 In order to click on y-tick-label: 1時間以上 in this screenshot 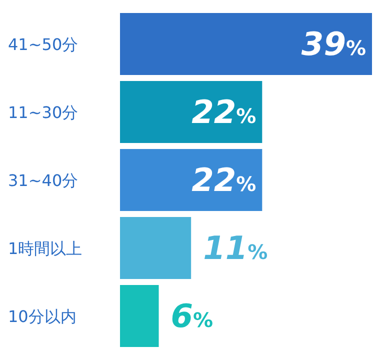, I will do `click(45, 248)`.